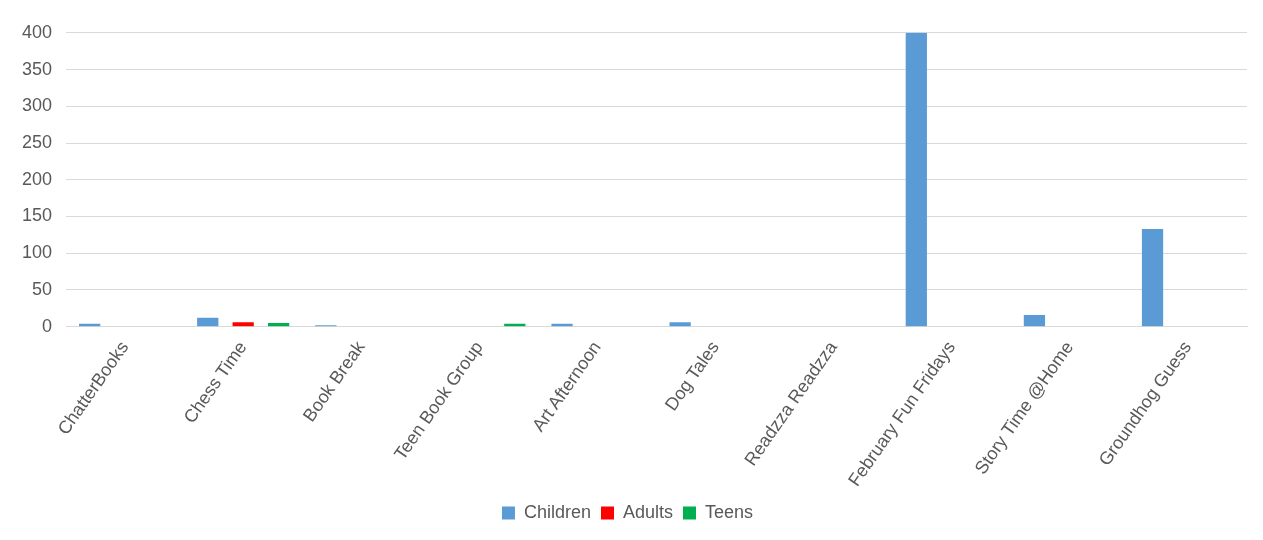 Image resolution: width=1263 pixels, height=540 pixels. What do you see at coordinates (37, 178) in the screenshot?
I see `y-tick-label: 200` at bounding box center [37, 178].